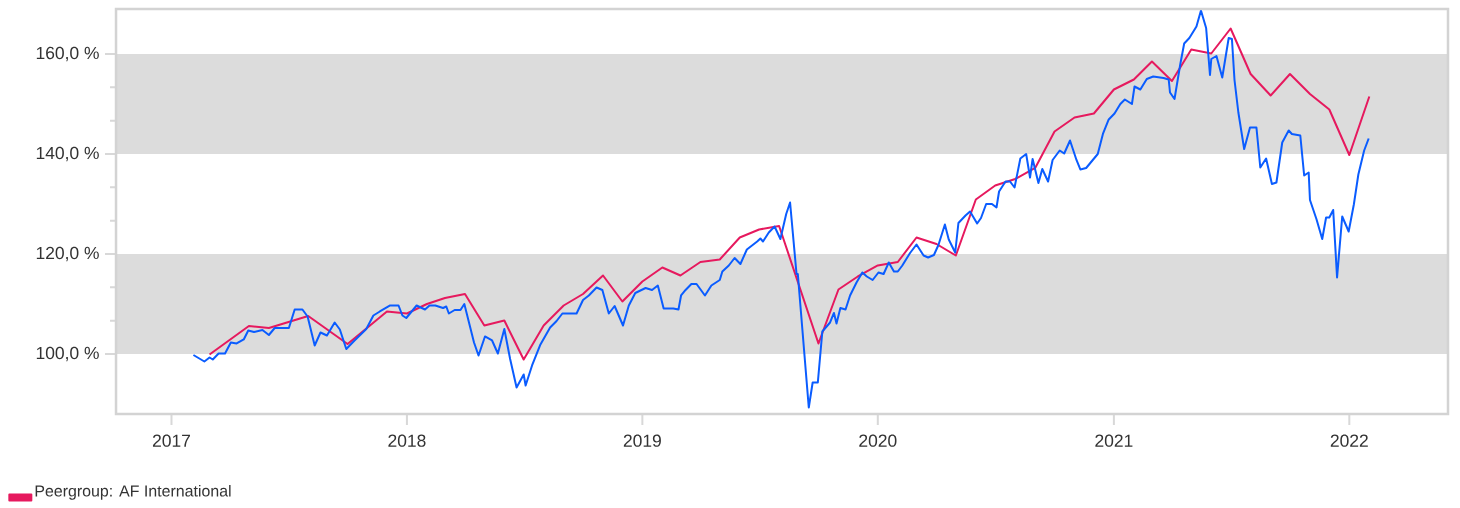  I want to click on legend-label: Peergroup: AF International, so click(133, 492).